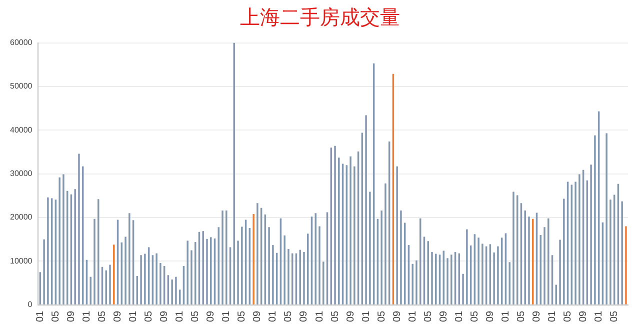 The height and width of the screenshot is (326, 640). I want to click on y-tick-label: 20000, so click(21, 217).